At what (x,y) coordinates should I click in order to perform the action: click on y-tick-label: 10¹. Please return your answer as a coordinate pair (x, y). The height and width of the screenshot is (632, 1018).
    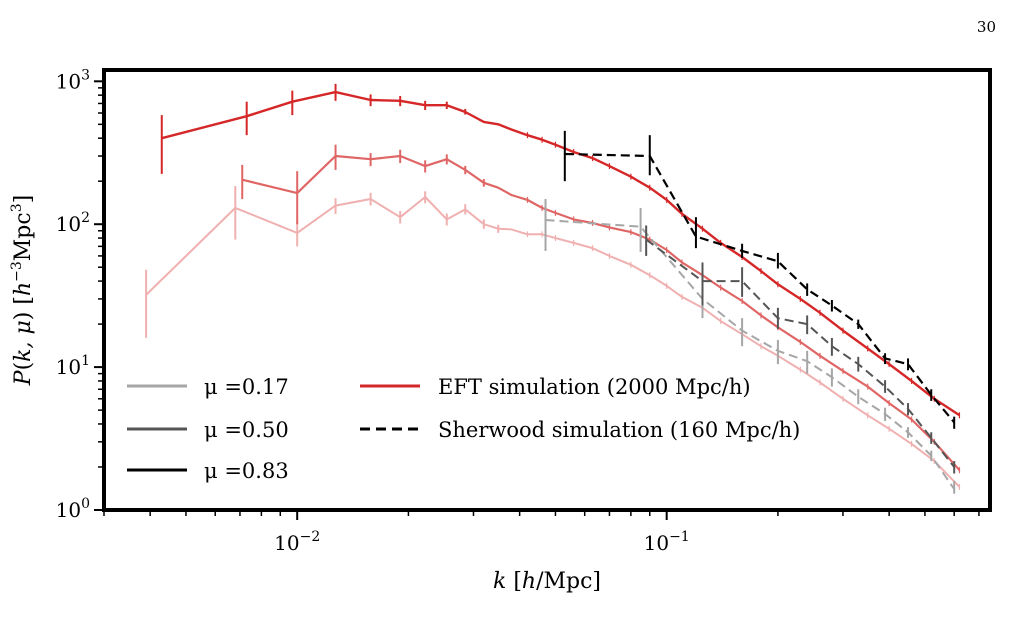
    Looking at the image, I should click on (73, 366).